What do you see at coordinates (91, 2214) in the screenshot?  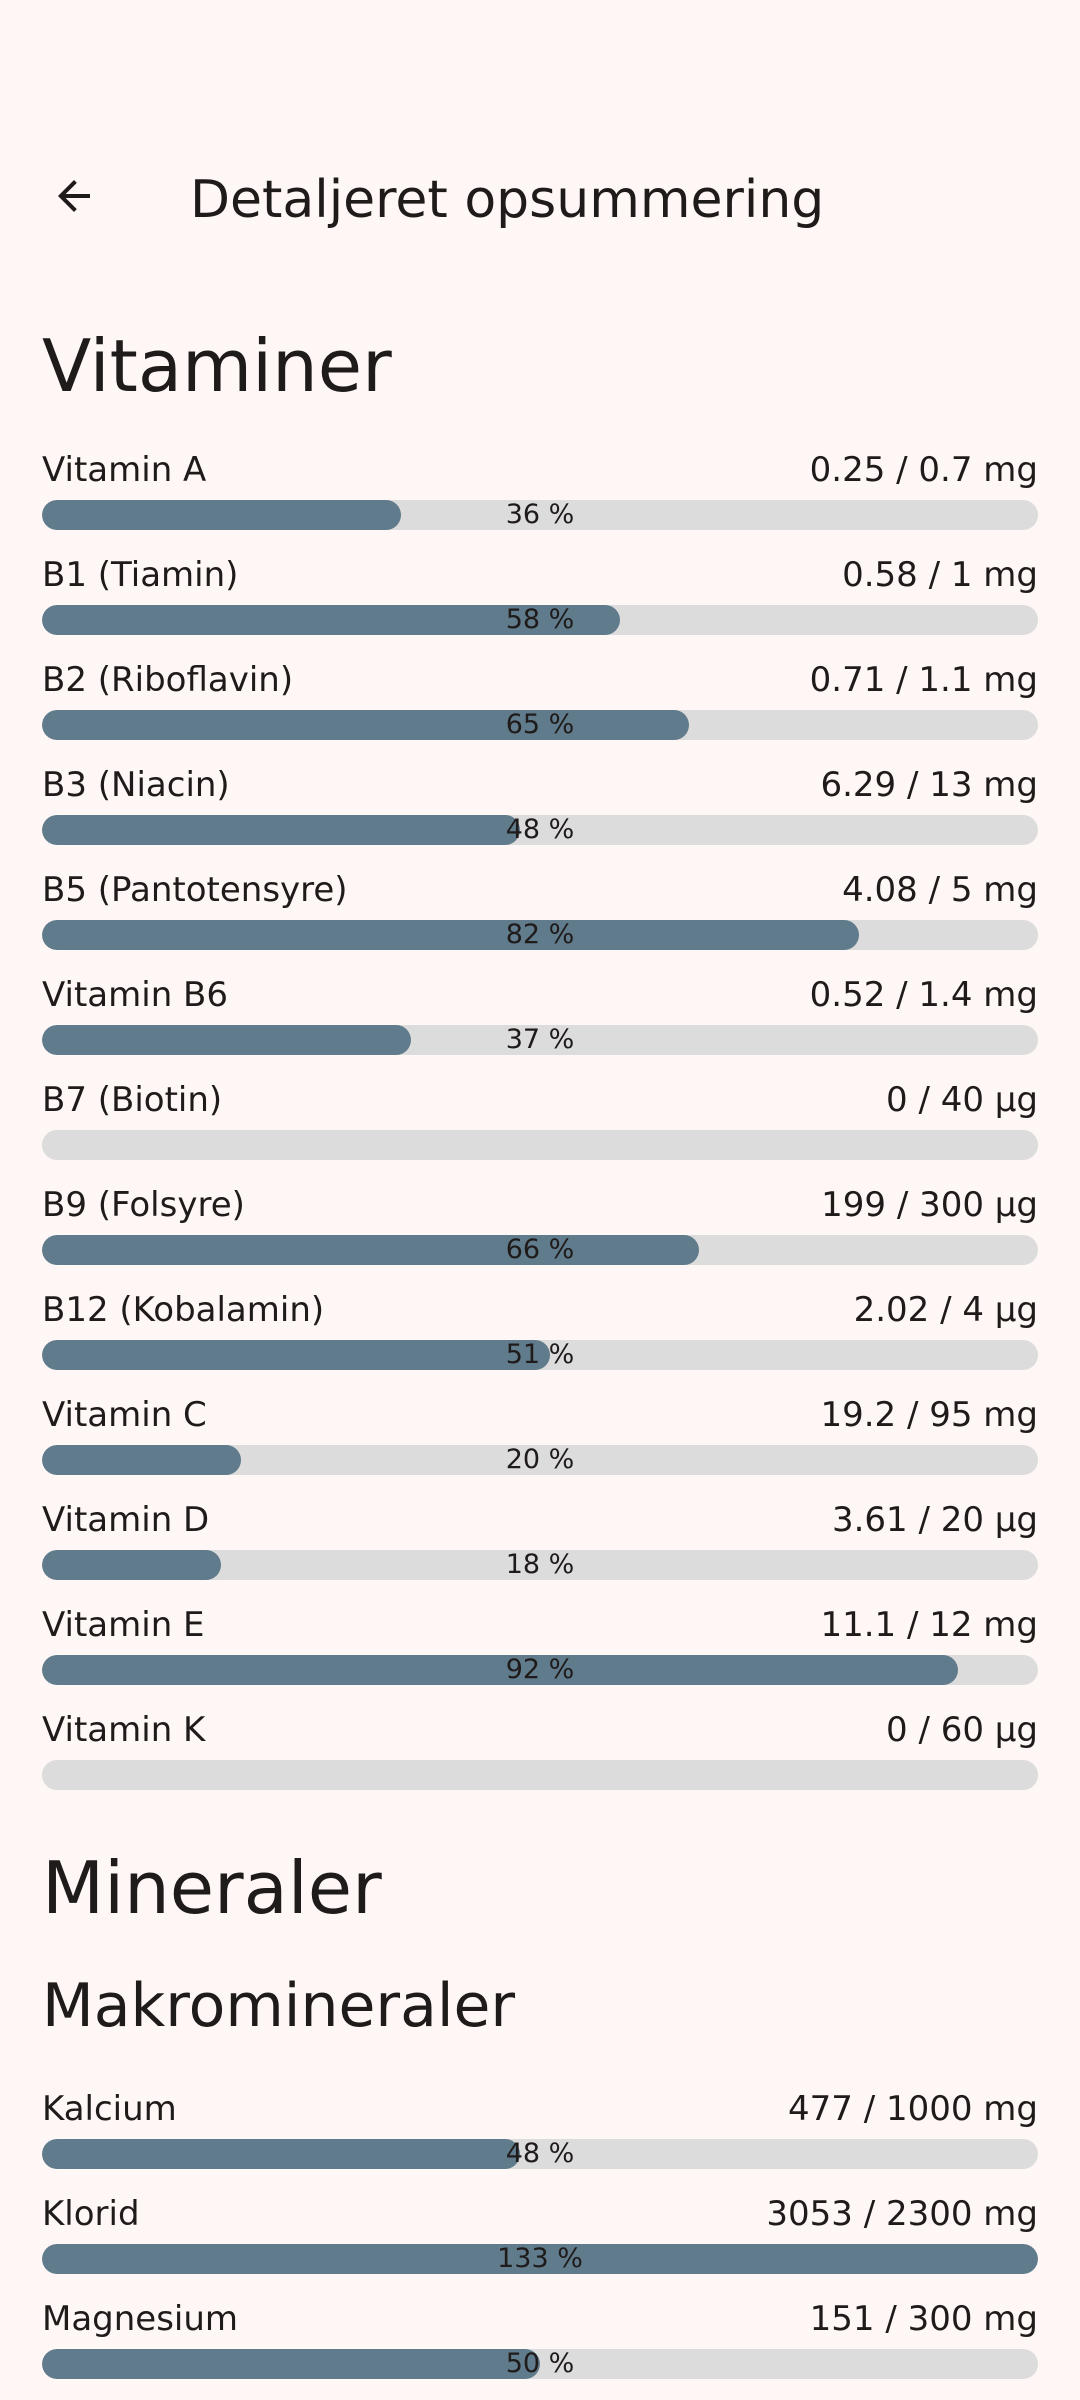 I see `nutrient-name: Klorid` at bounding box center [91, 2214].